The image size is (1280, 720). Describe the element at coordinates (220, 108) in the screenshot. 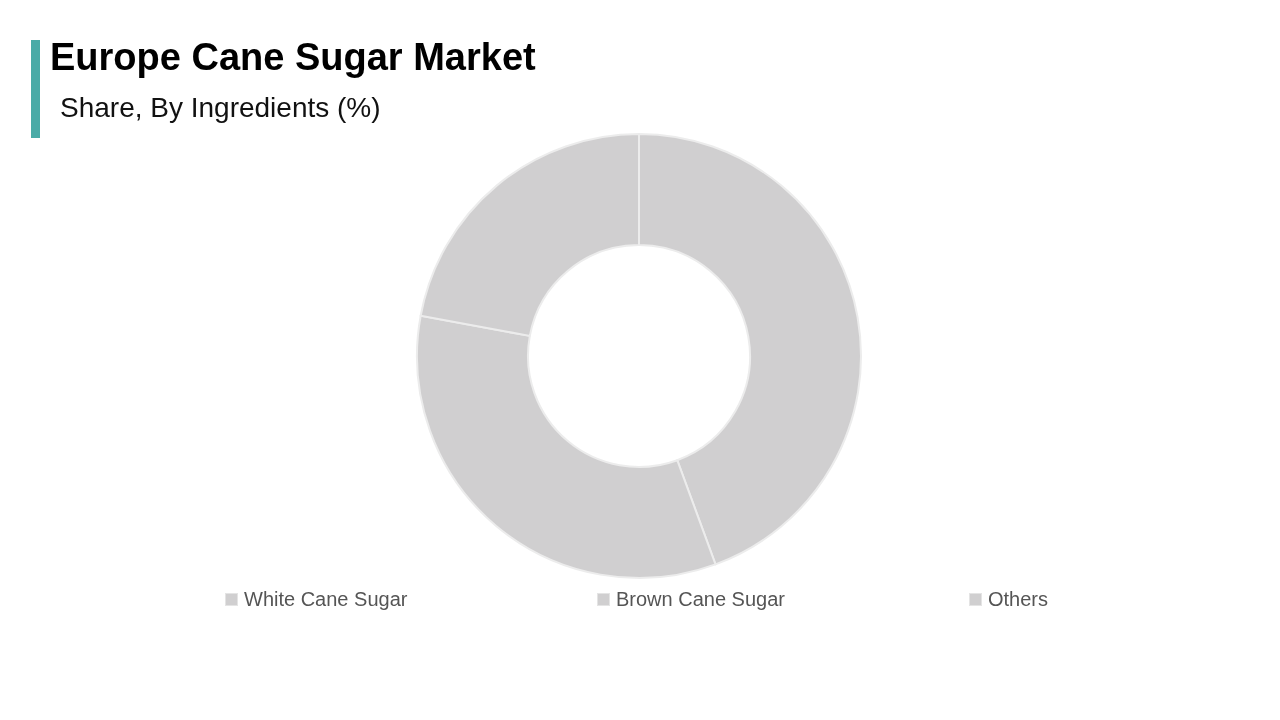

I see `chart-subtitle: Share, By Ingredients (%)` at that location.